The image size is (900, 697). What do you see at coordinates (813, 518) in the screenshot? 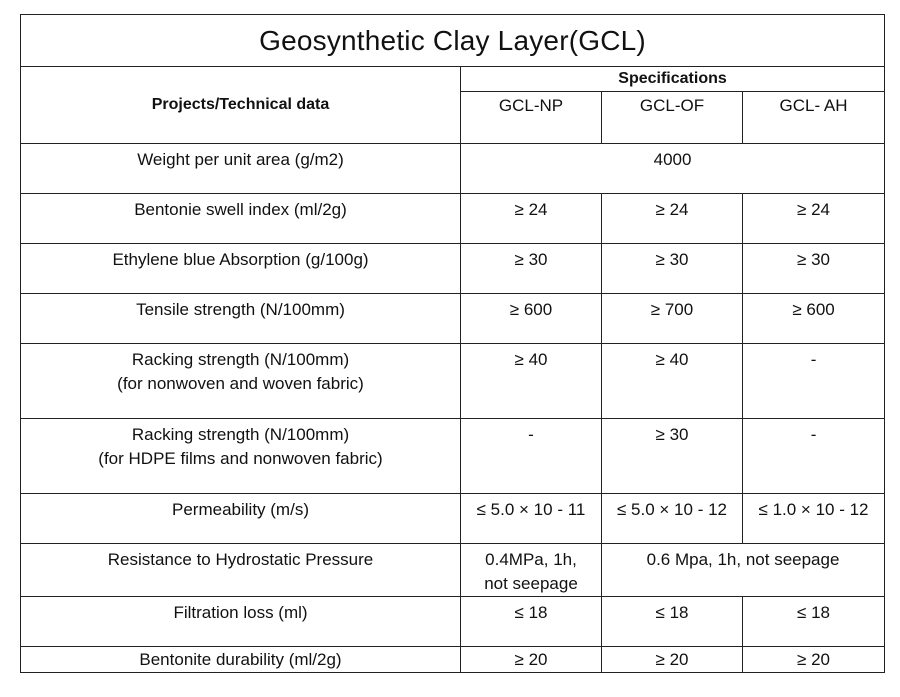
I see `cell-gcl-ah: ≤ 1.0 × 10 - 12` at bounding box center [813, 518].